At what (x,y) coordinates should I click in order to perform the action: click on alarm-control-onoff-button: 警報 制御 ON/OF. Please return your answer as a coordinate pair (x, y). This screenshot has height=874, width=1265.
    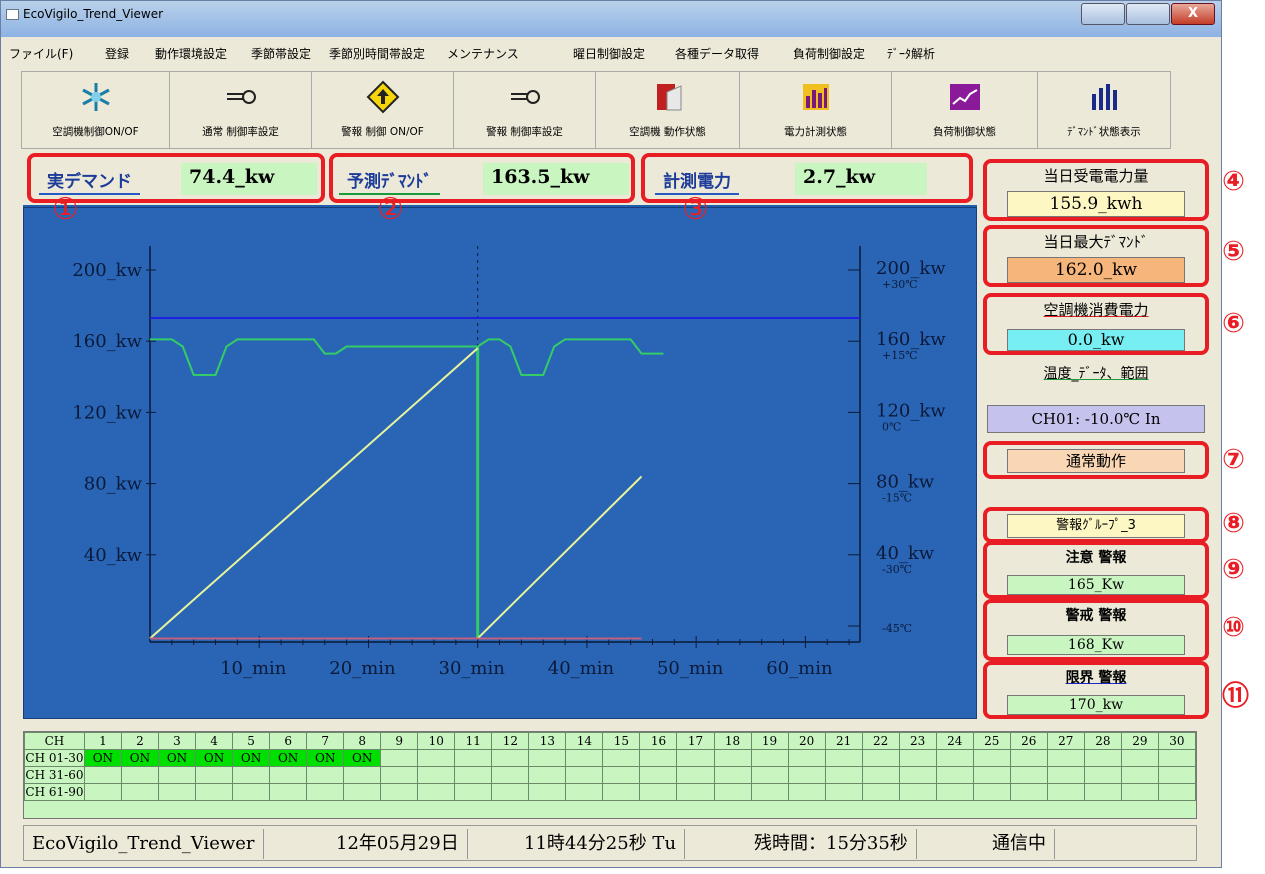
    Looking at the image, I should click on (383, 110).